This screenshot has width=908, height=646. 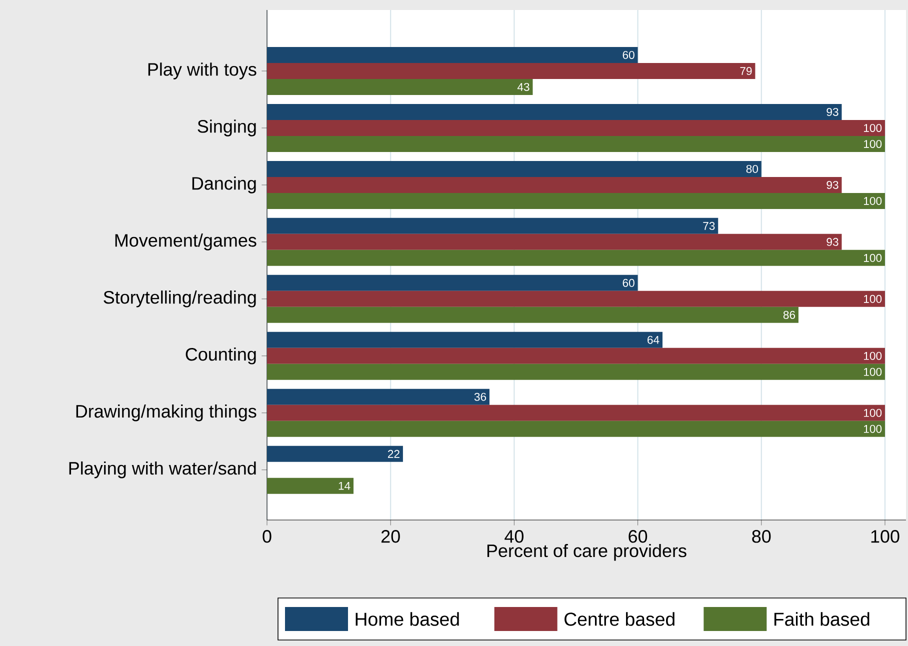 What do you see at coordinates (394, 454) in the screenshot?
I see `data-label: 22` at bounding box center [394, 454].